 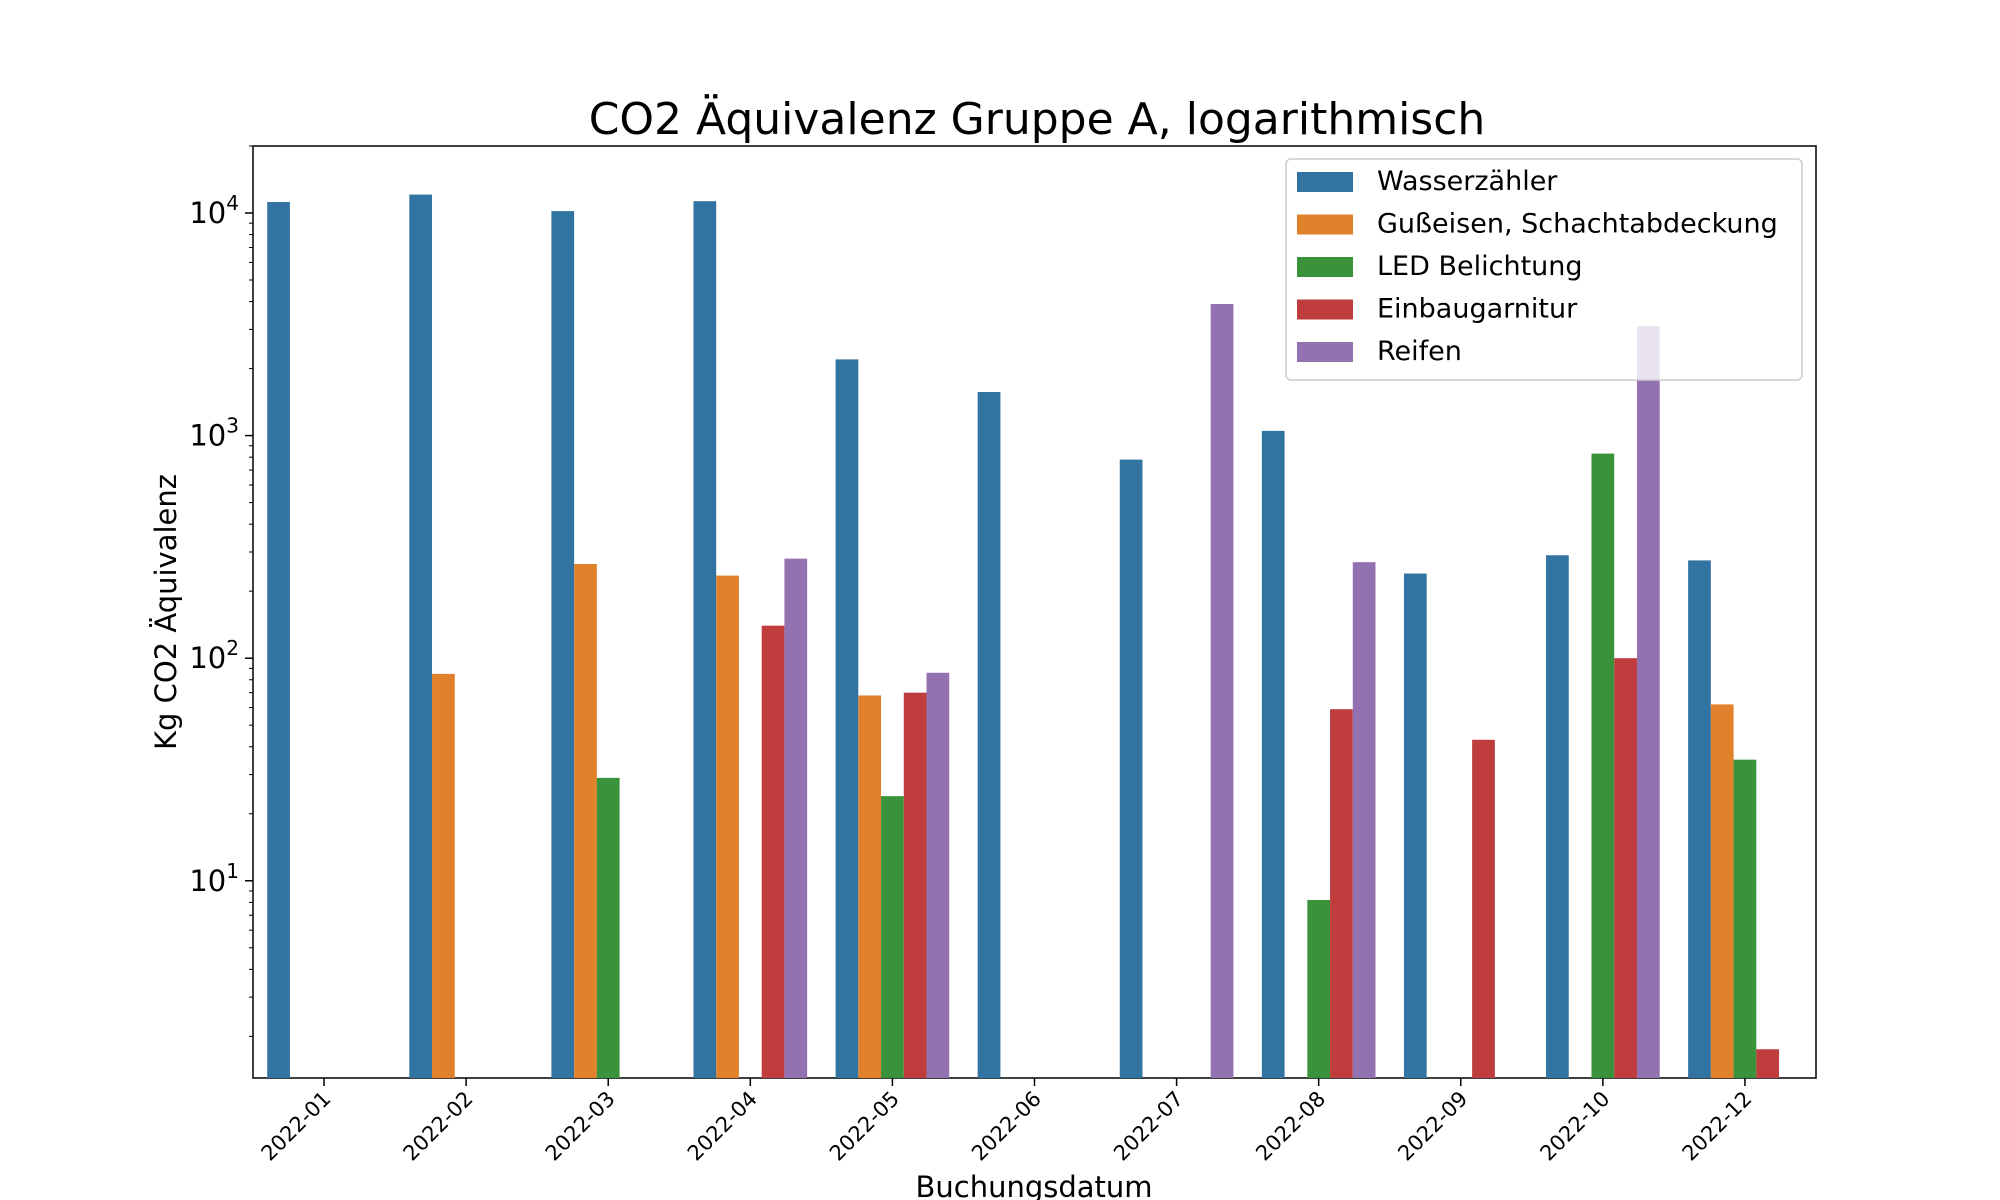 What do you see at coordinates (166, 612) in the screenshot?
I see `y-axis-label: Kg CO2 Äquivalenz` at bounding box center [166, 612].